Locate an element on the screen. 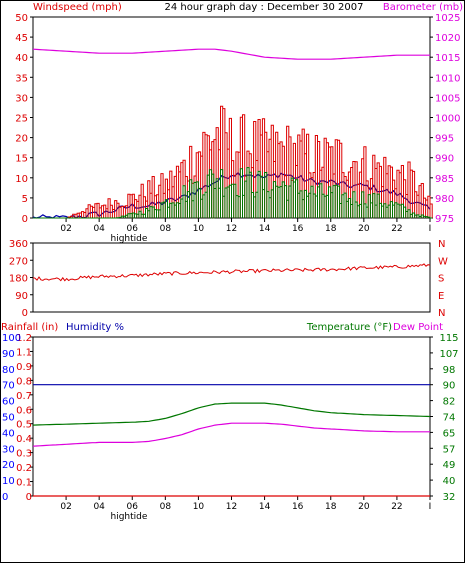  humidity-tick-label: 70 is located at coordinates (8, 386).